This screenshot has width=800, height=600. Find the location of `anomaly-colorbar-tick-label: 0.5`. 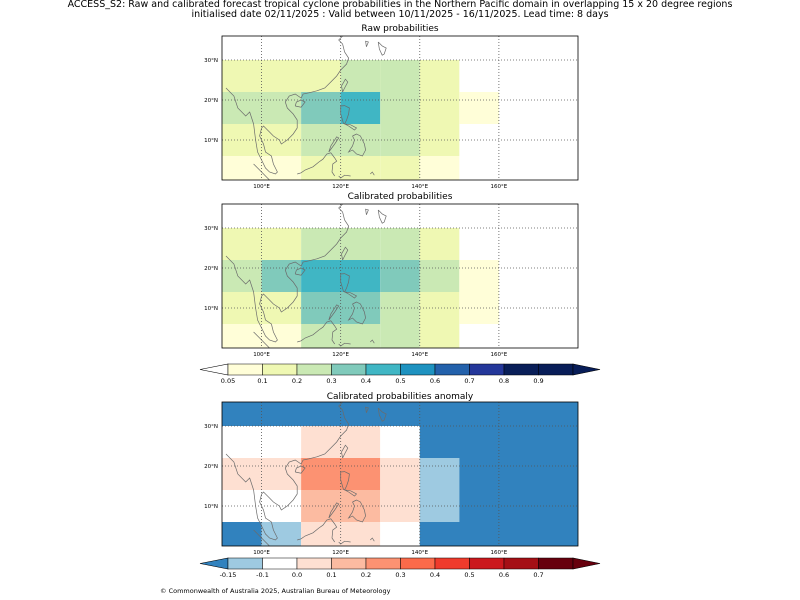

anomaly-colorbar-tick-label: 0.5 is located at coordinates (469, 575).